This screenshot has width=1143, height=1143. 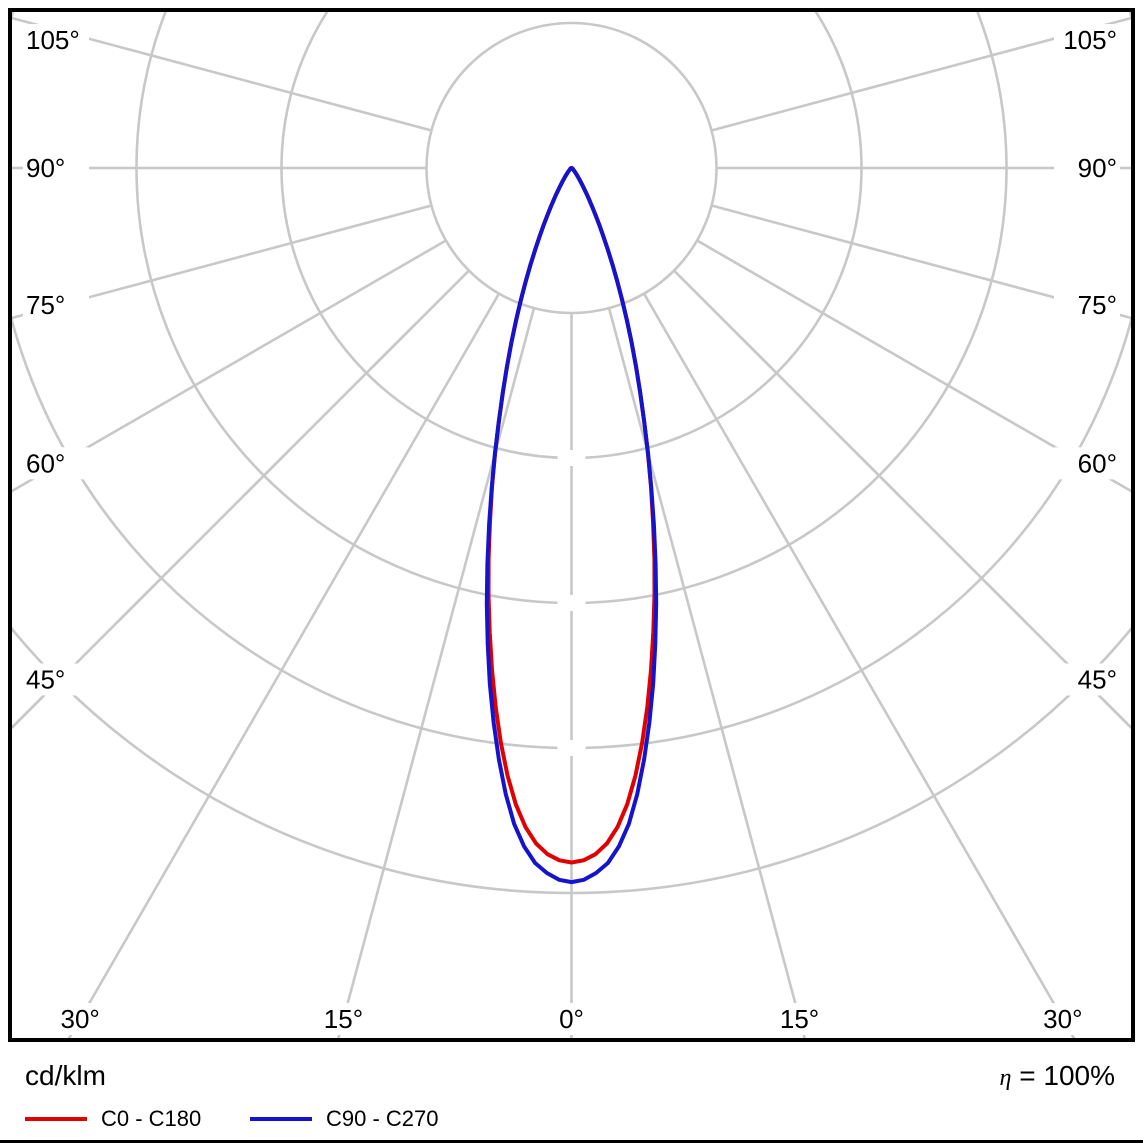 I want to click on unit-label: cd/klm, so click(x=65, y=1075).